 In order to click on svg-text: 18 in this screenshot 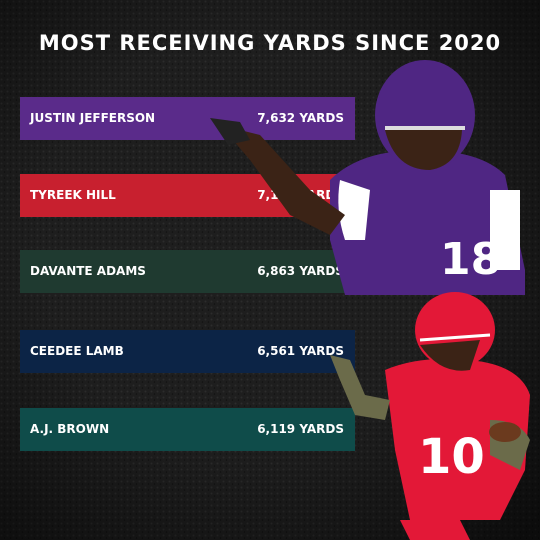, I will do `click(470, 259)`.